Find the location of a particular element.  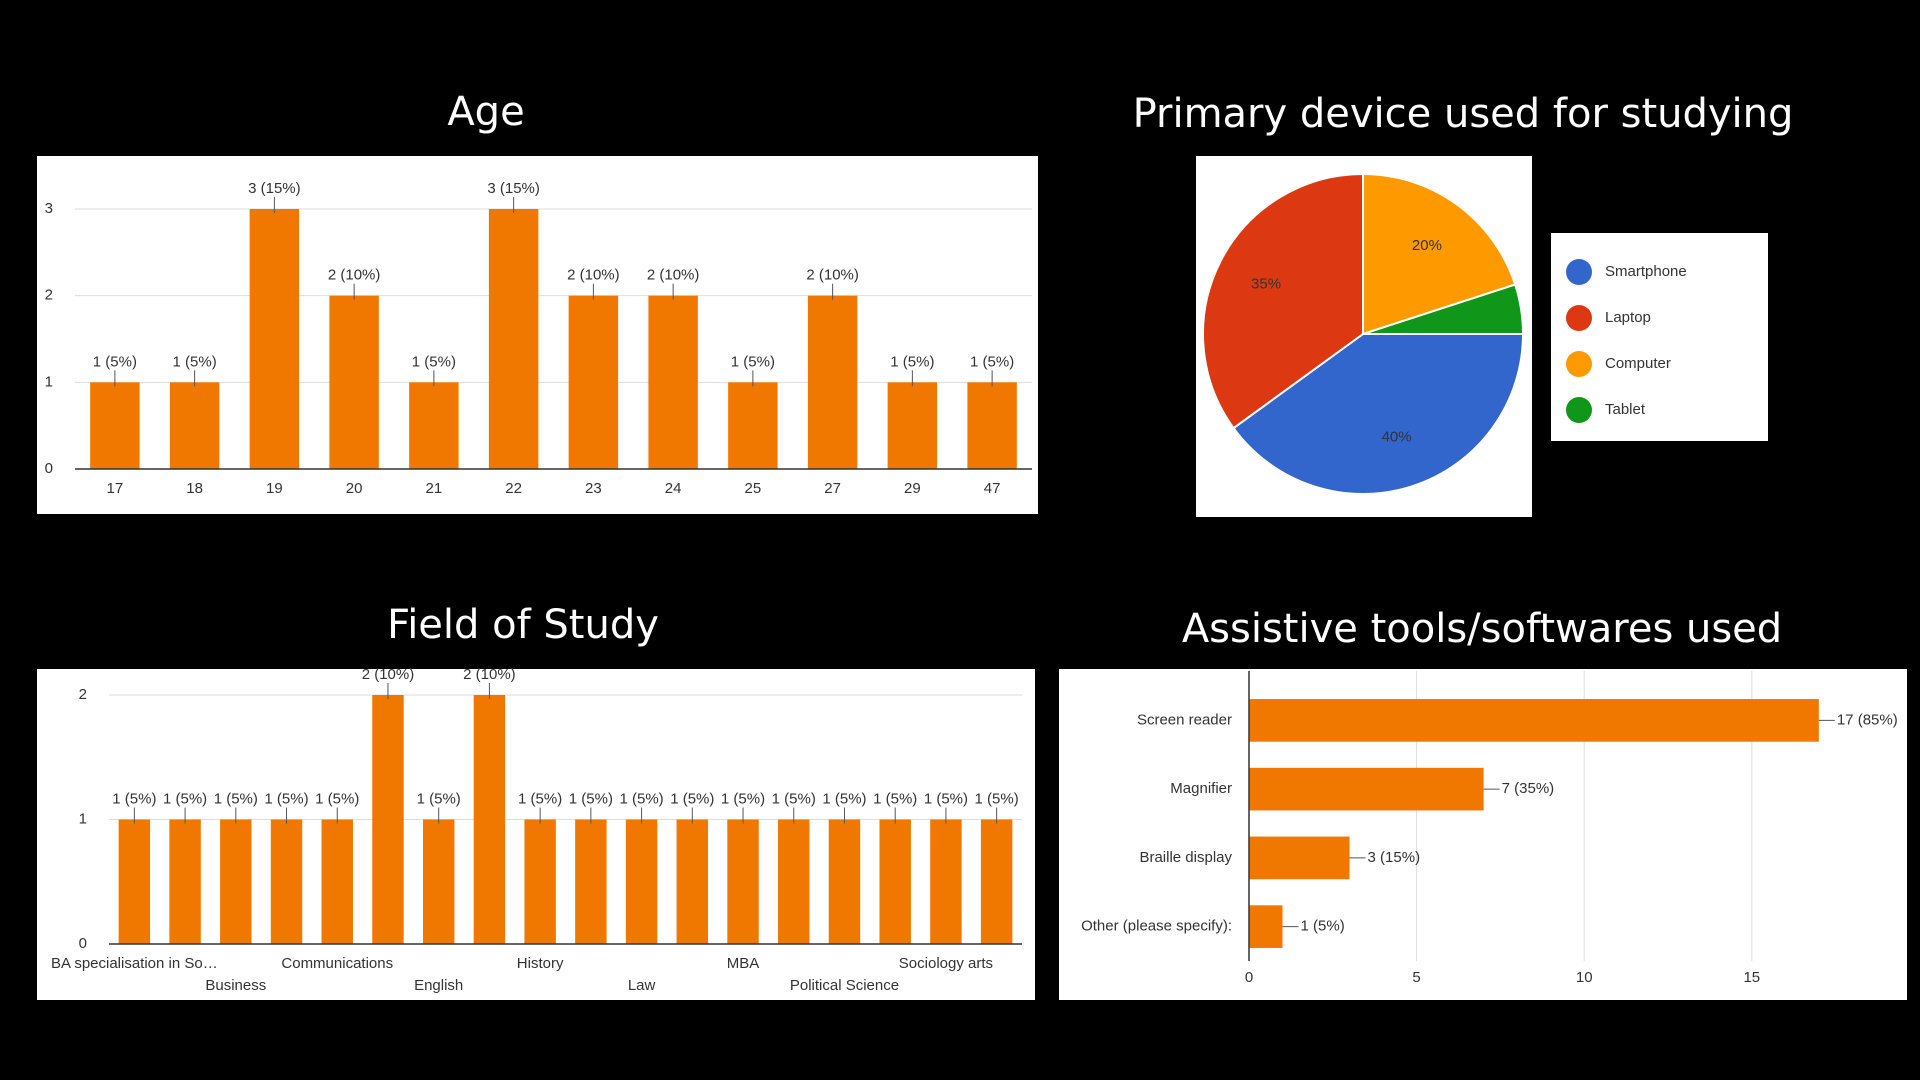

value-label: 7 (35%) is located at coordinates (1528, 788).